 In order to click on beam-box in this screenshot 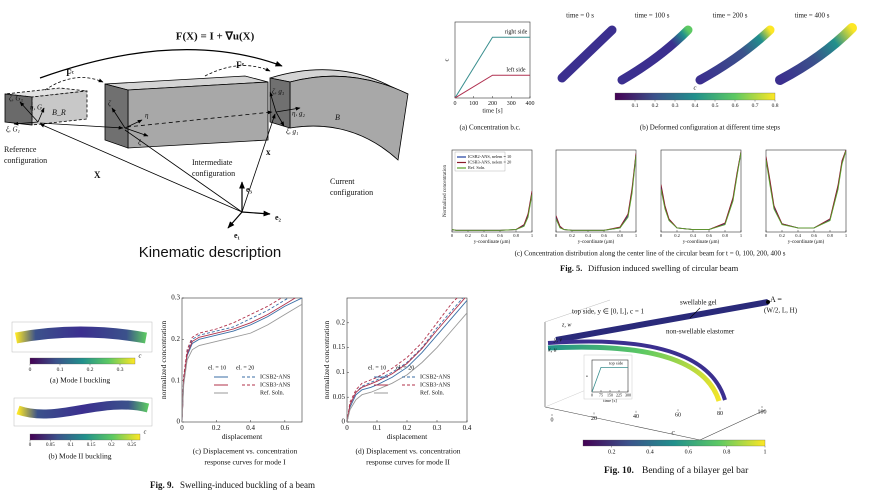, I will do `click(82, 337)`.